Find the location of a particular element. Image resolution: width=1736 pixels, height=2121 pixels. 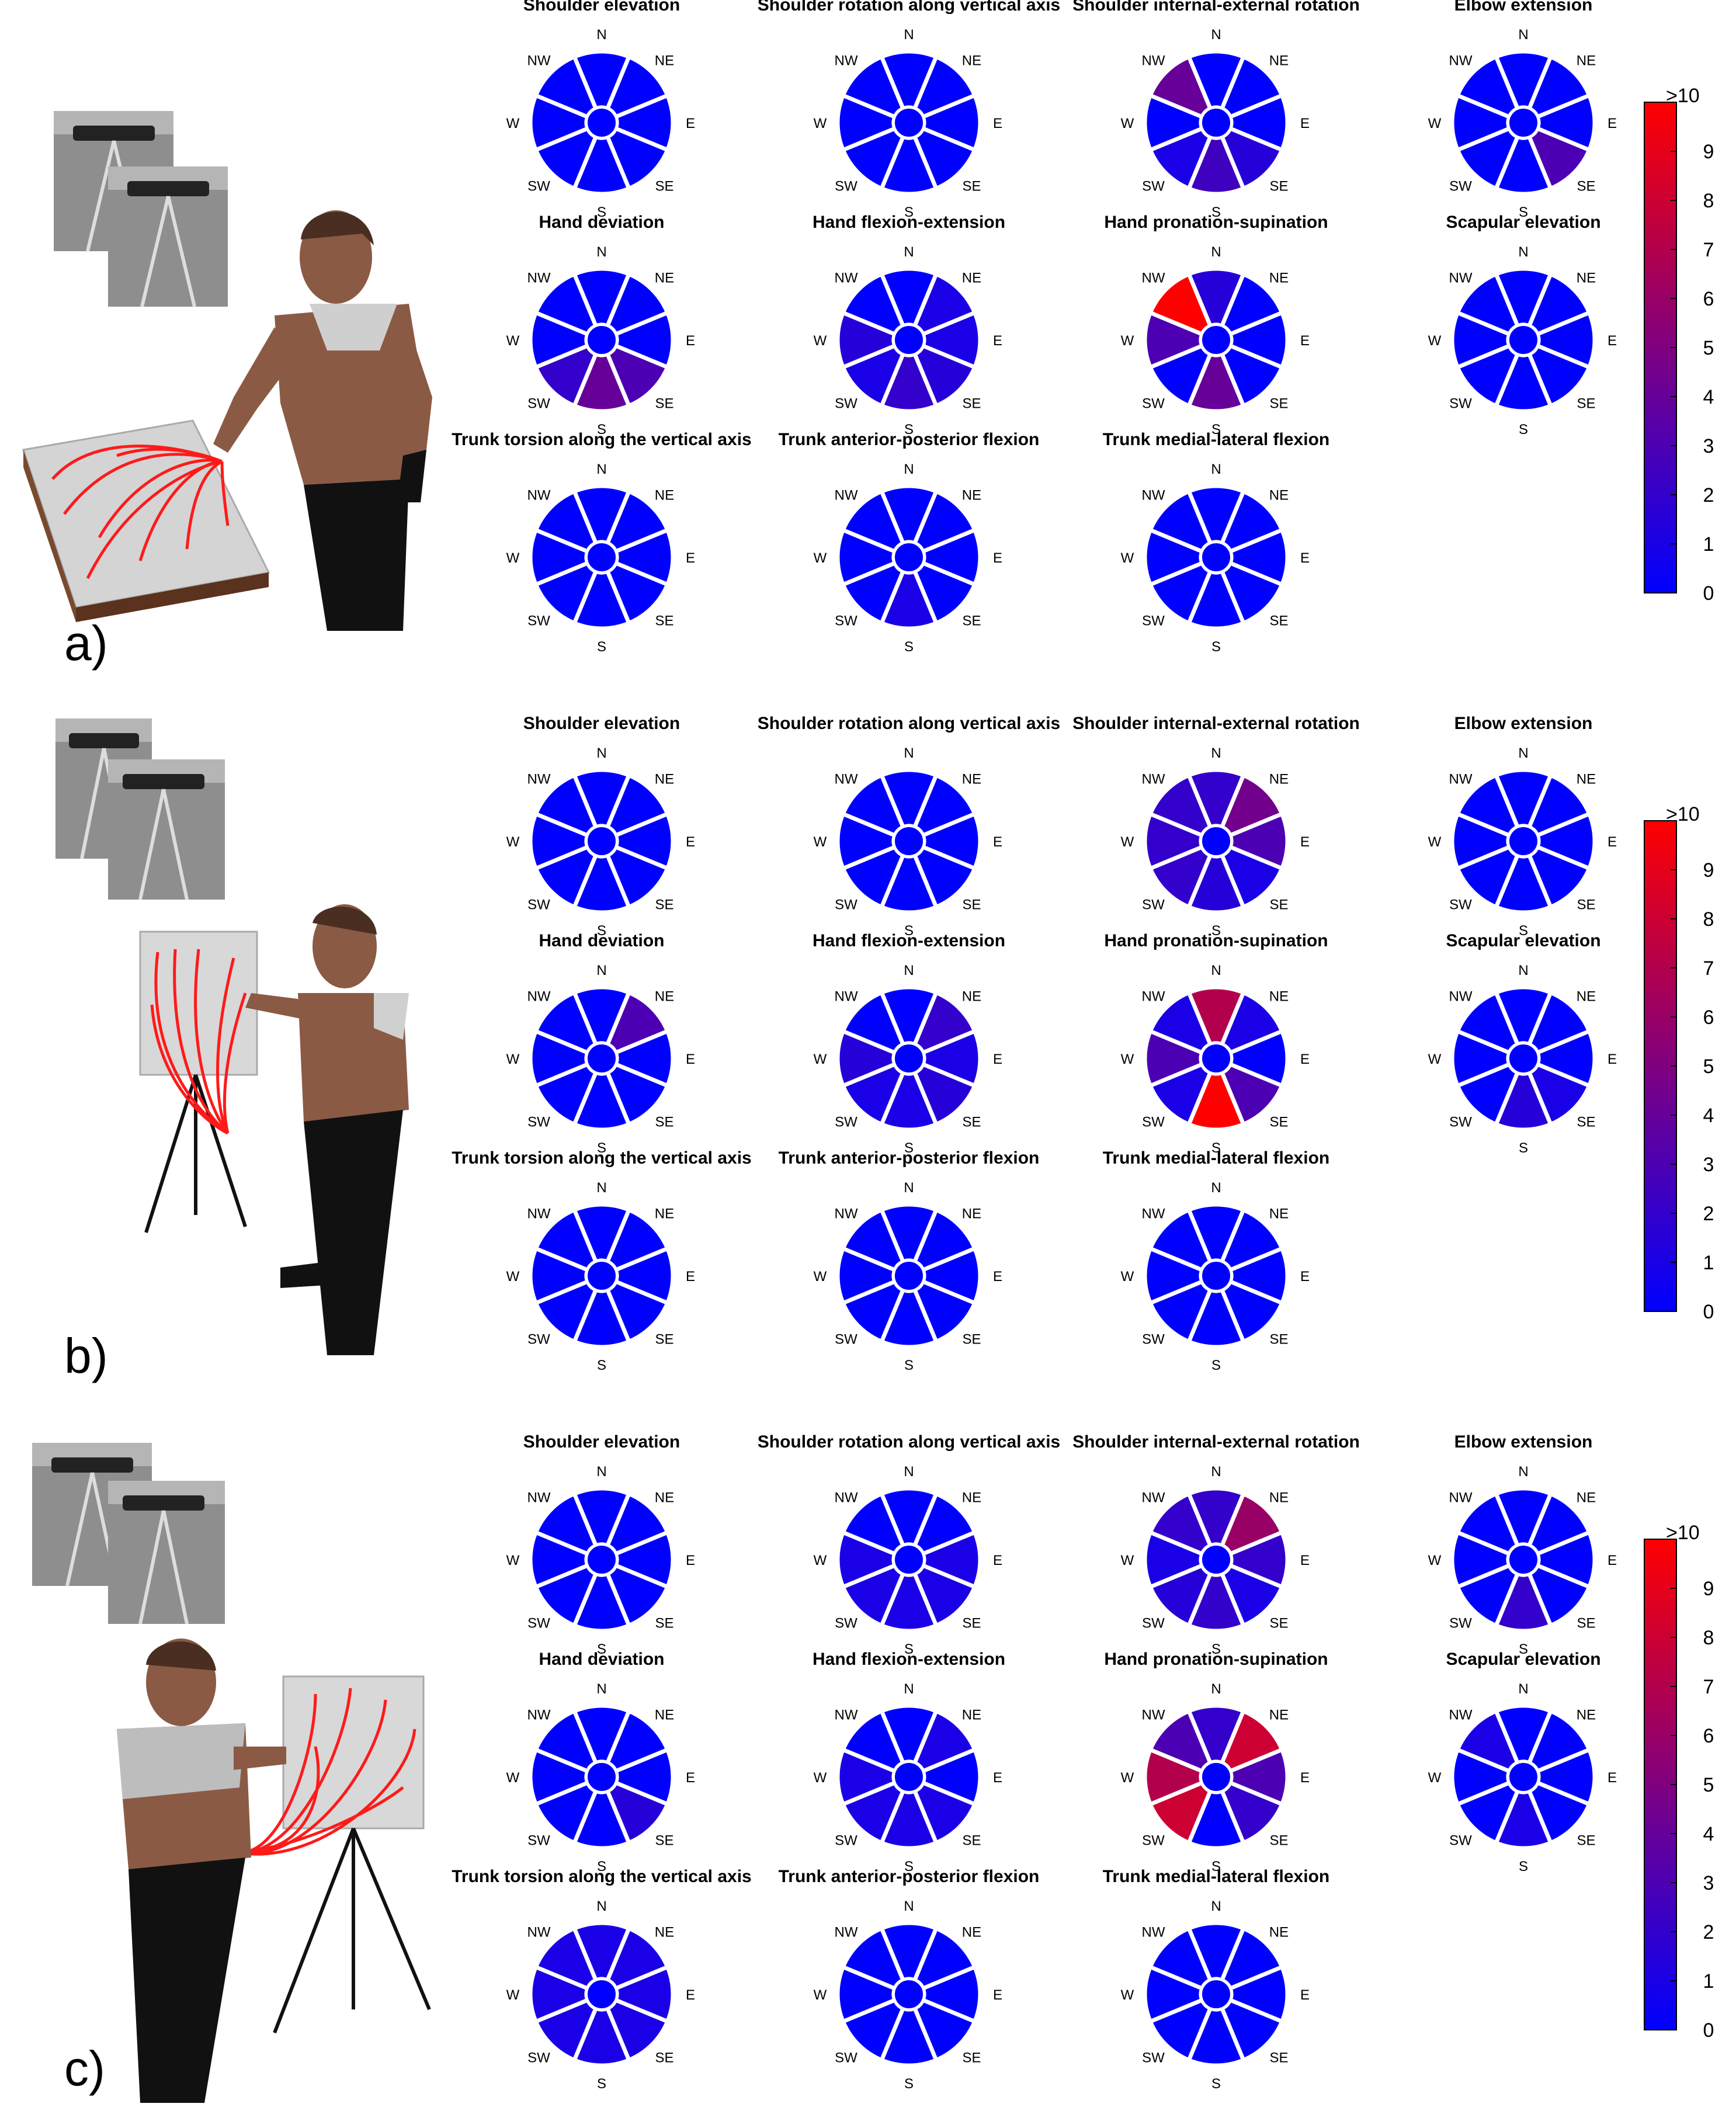

plot-title: Scapular elevation is located at coordinates (1523, 222).